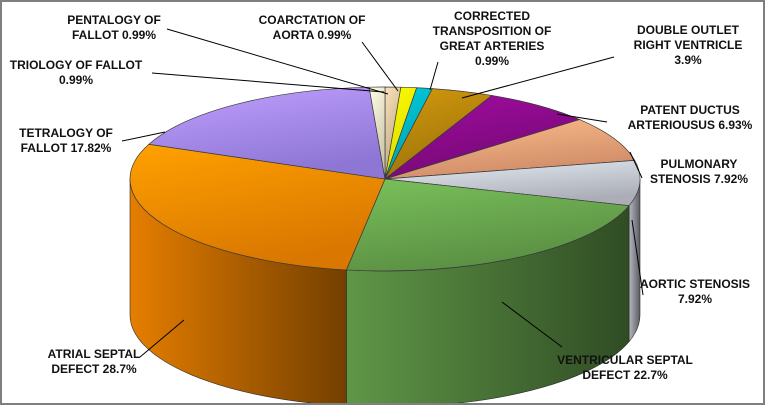  I want to click on data-label-line: STENOSIS 7.92%, so click(699, 179).